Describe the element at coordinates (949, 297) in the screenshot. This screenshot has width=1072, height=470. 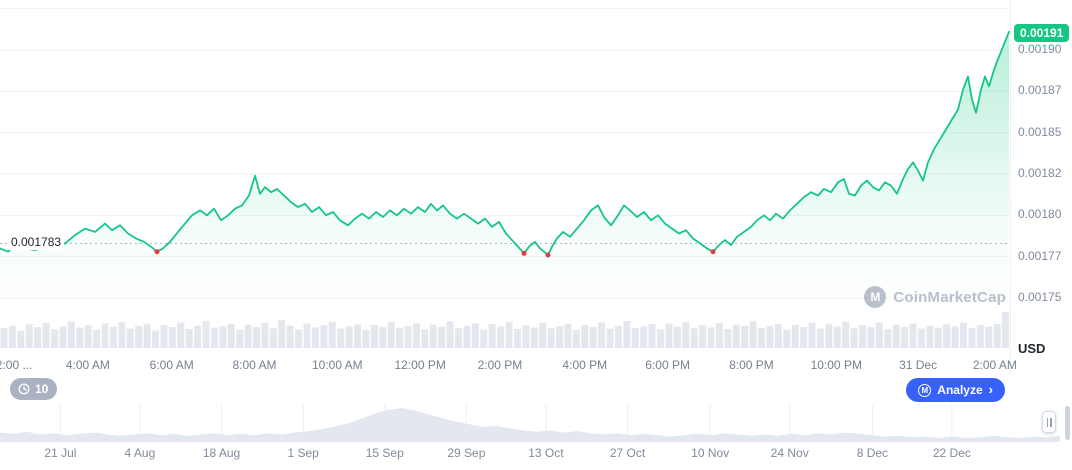
I see `watermark-text: CoinMarketCap` at that location.